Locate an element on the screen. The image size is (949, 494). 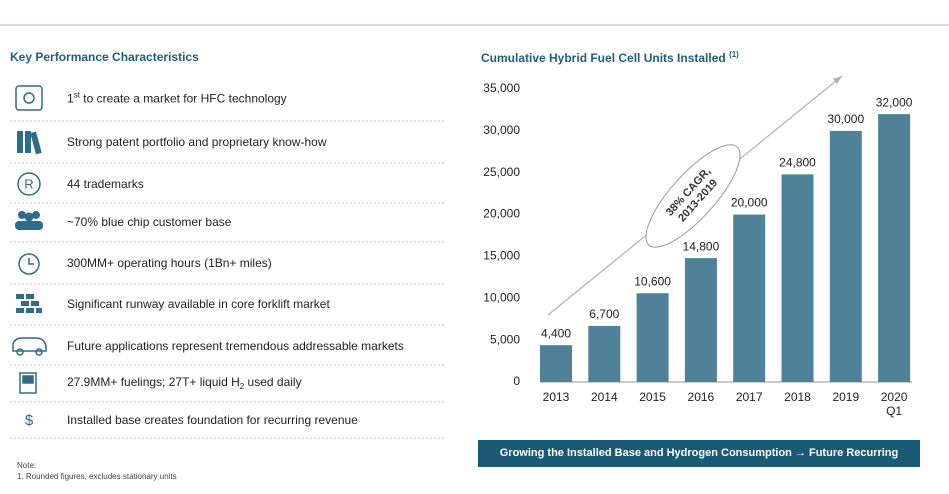
icon-chip is located at coordinates (29, 98).